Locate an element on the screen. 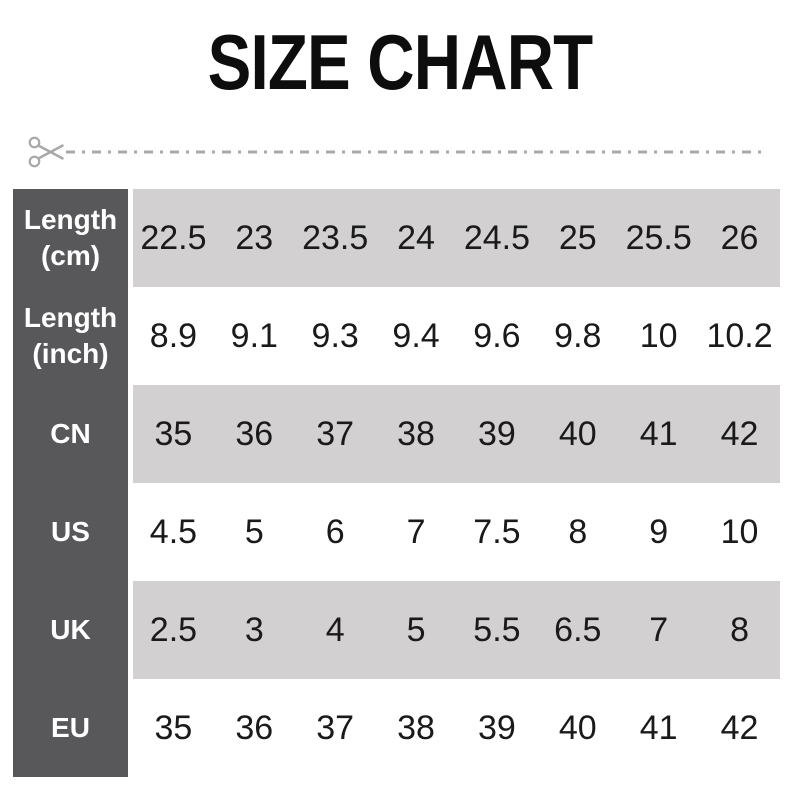  row-header-label-line1: EU is located at coordinates (70, 727).